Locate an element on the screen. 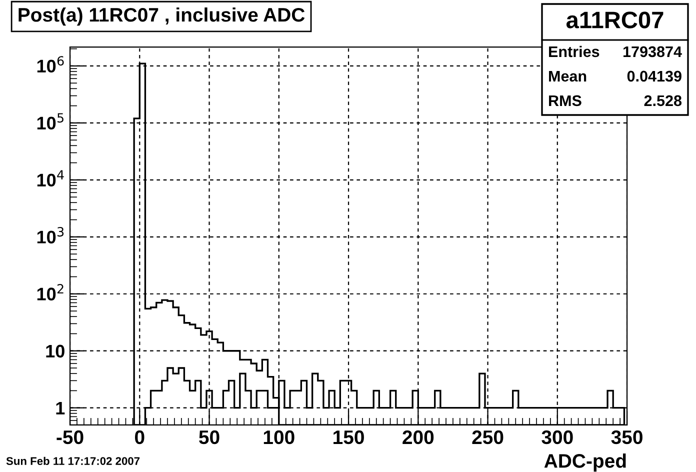  y-tick-label: 10$^{6}$ is located at coordinates (50, 64).